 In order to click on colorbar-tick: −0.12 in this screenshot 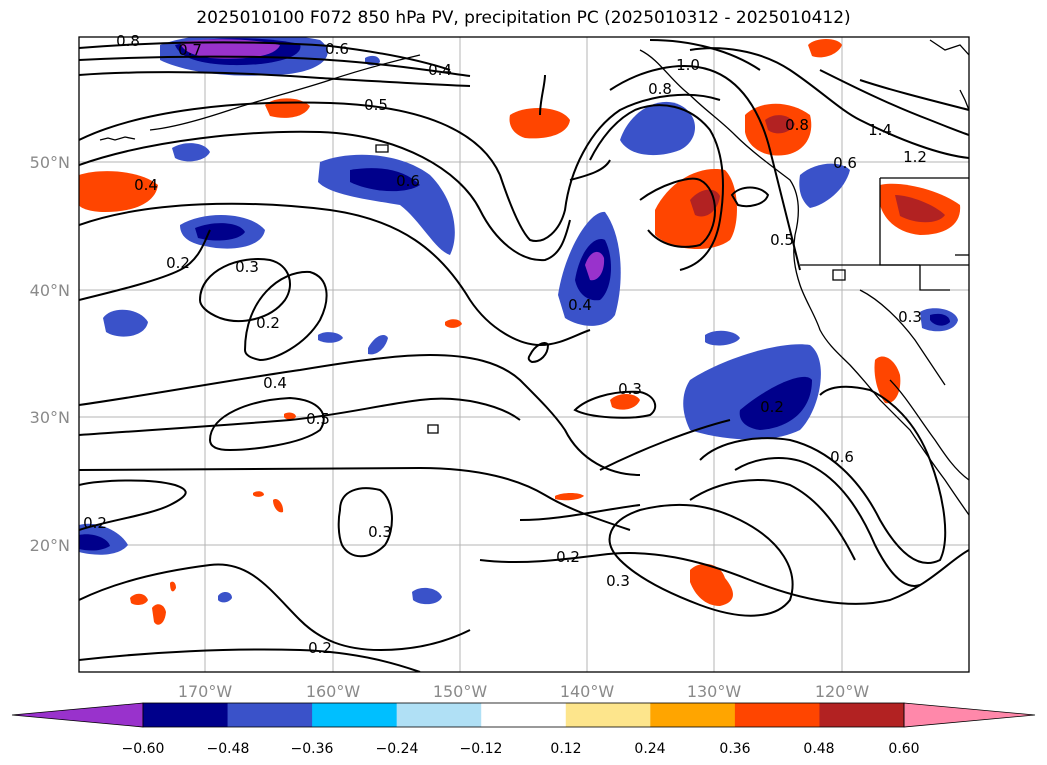, I will do `click(481, 749)`.